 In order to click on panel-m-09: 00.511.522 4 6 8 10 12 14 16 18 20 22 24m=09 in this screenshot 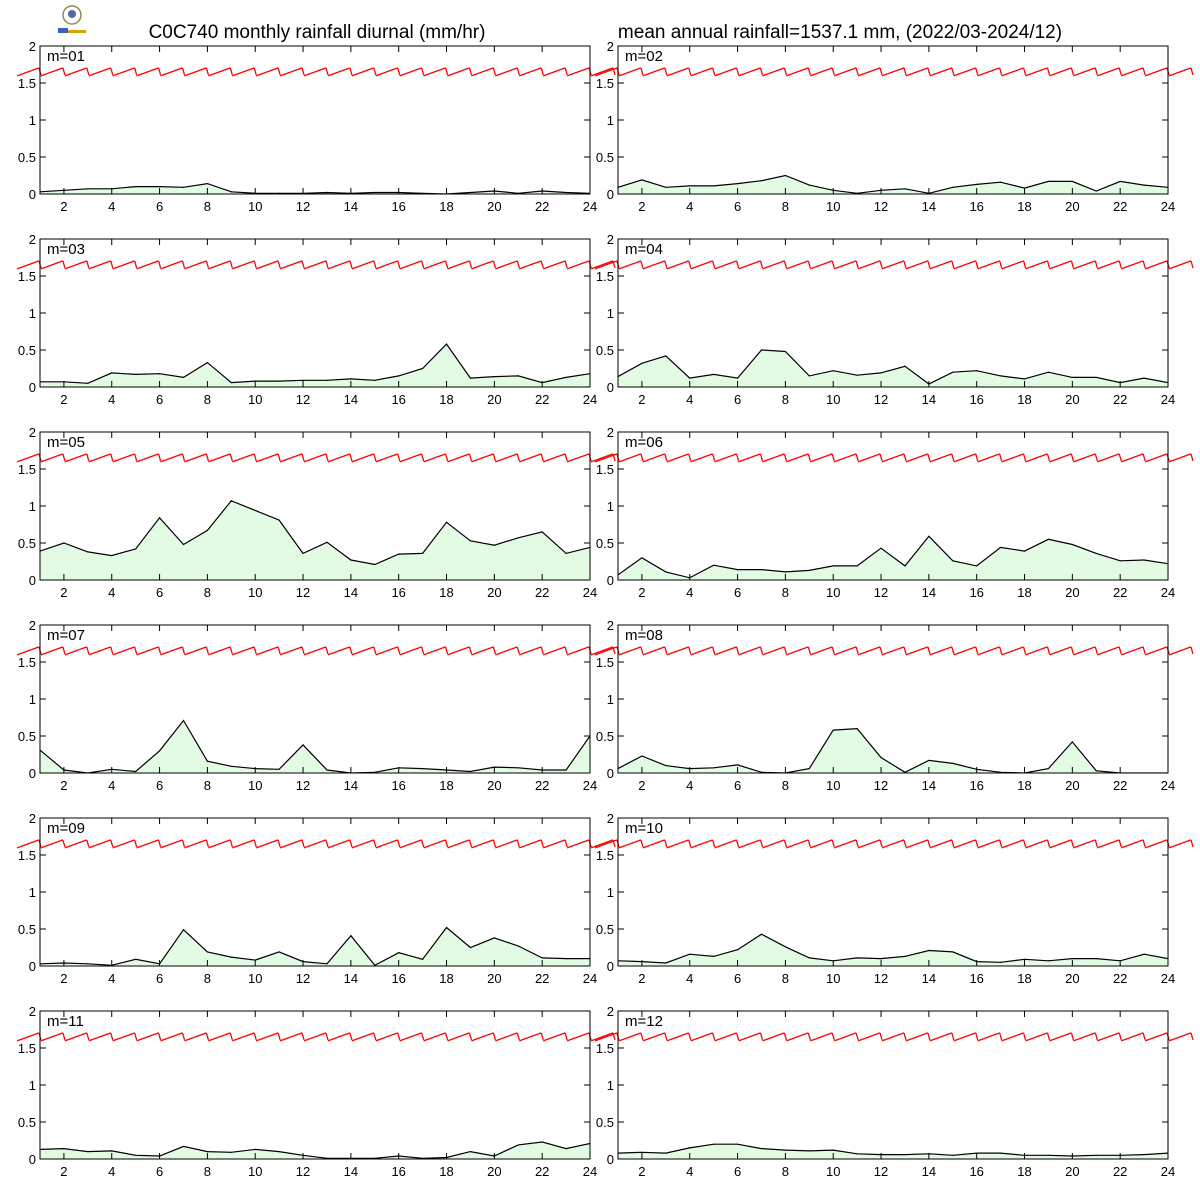, I will do `click(316, 898)`.